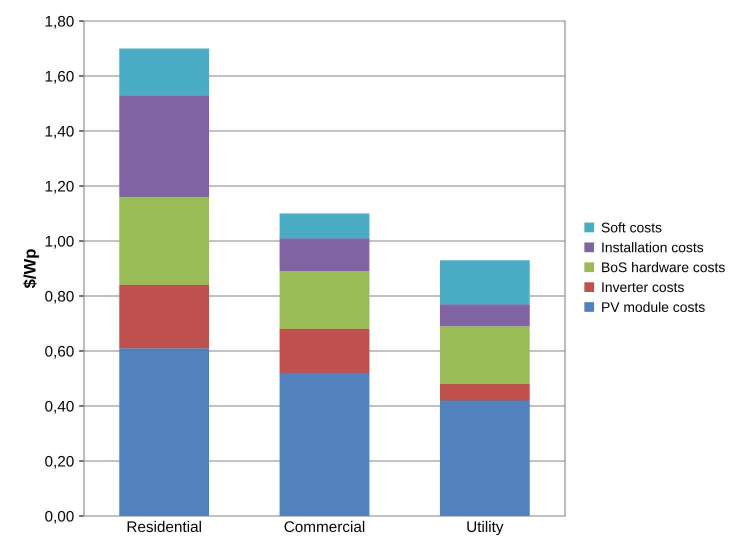 The width and height of the screenshot is (736, 546). Describe the element at coordinates (653, 307) in the screenshot. I see `legend-label: PV module costs` at that location.